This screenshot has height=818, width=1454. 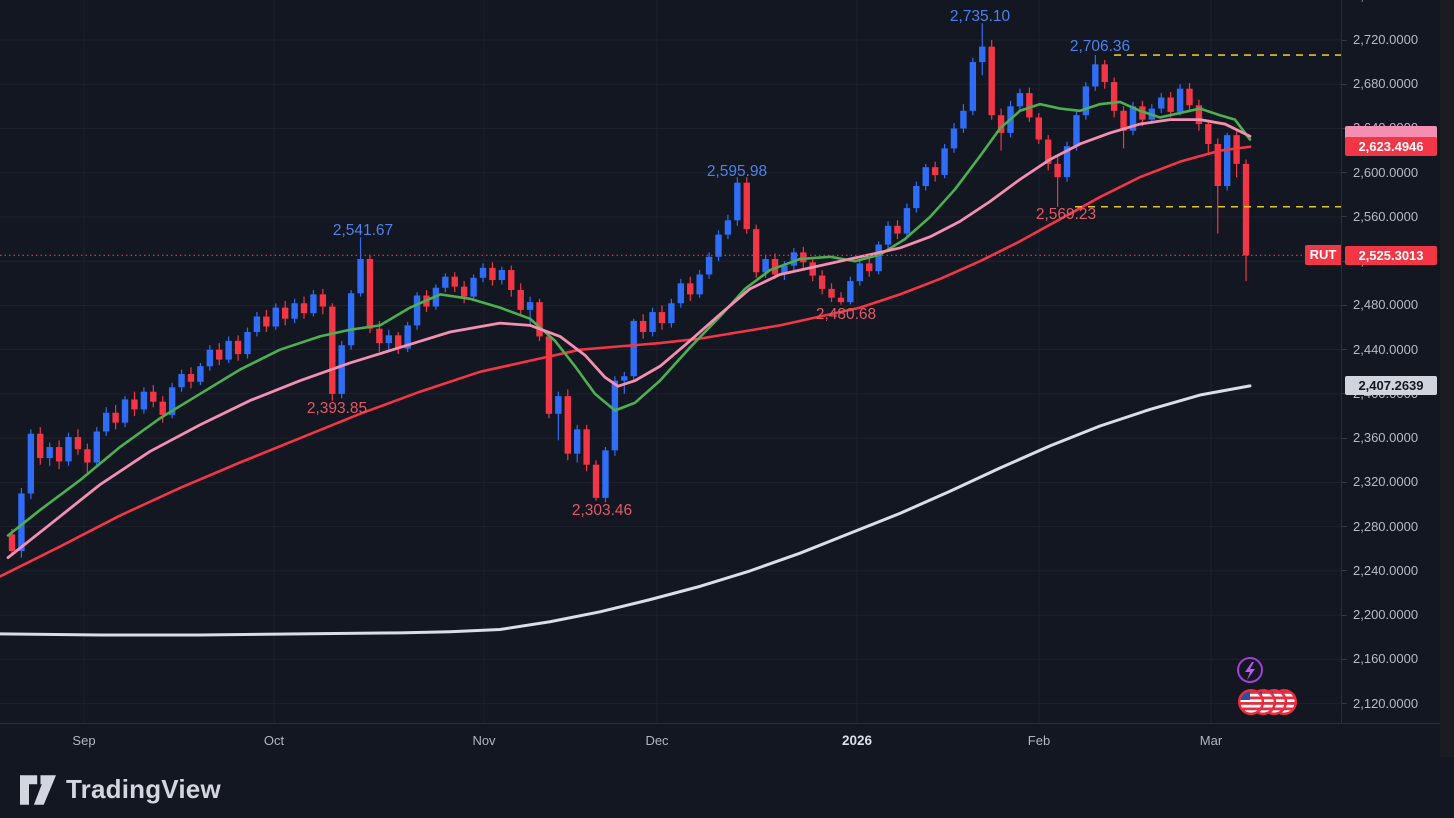 I want to click on event-markers, so click(x=1285, y=688).